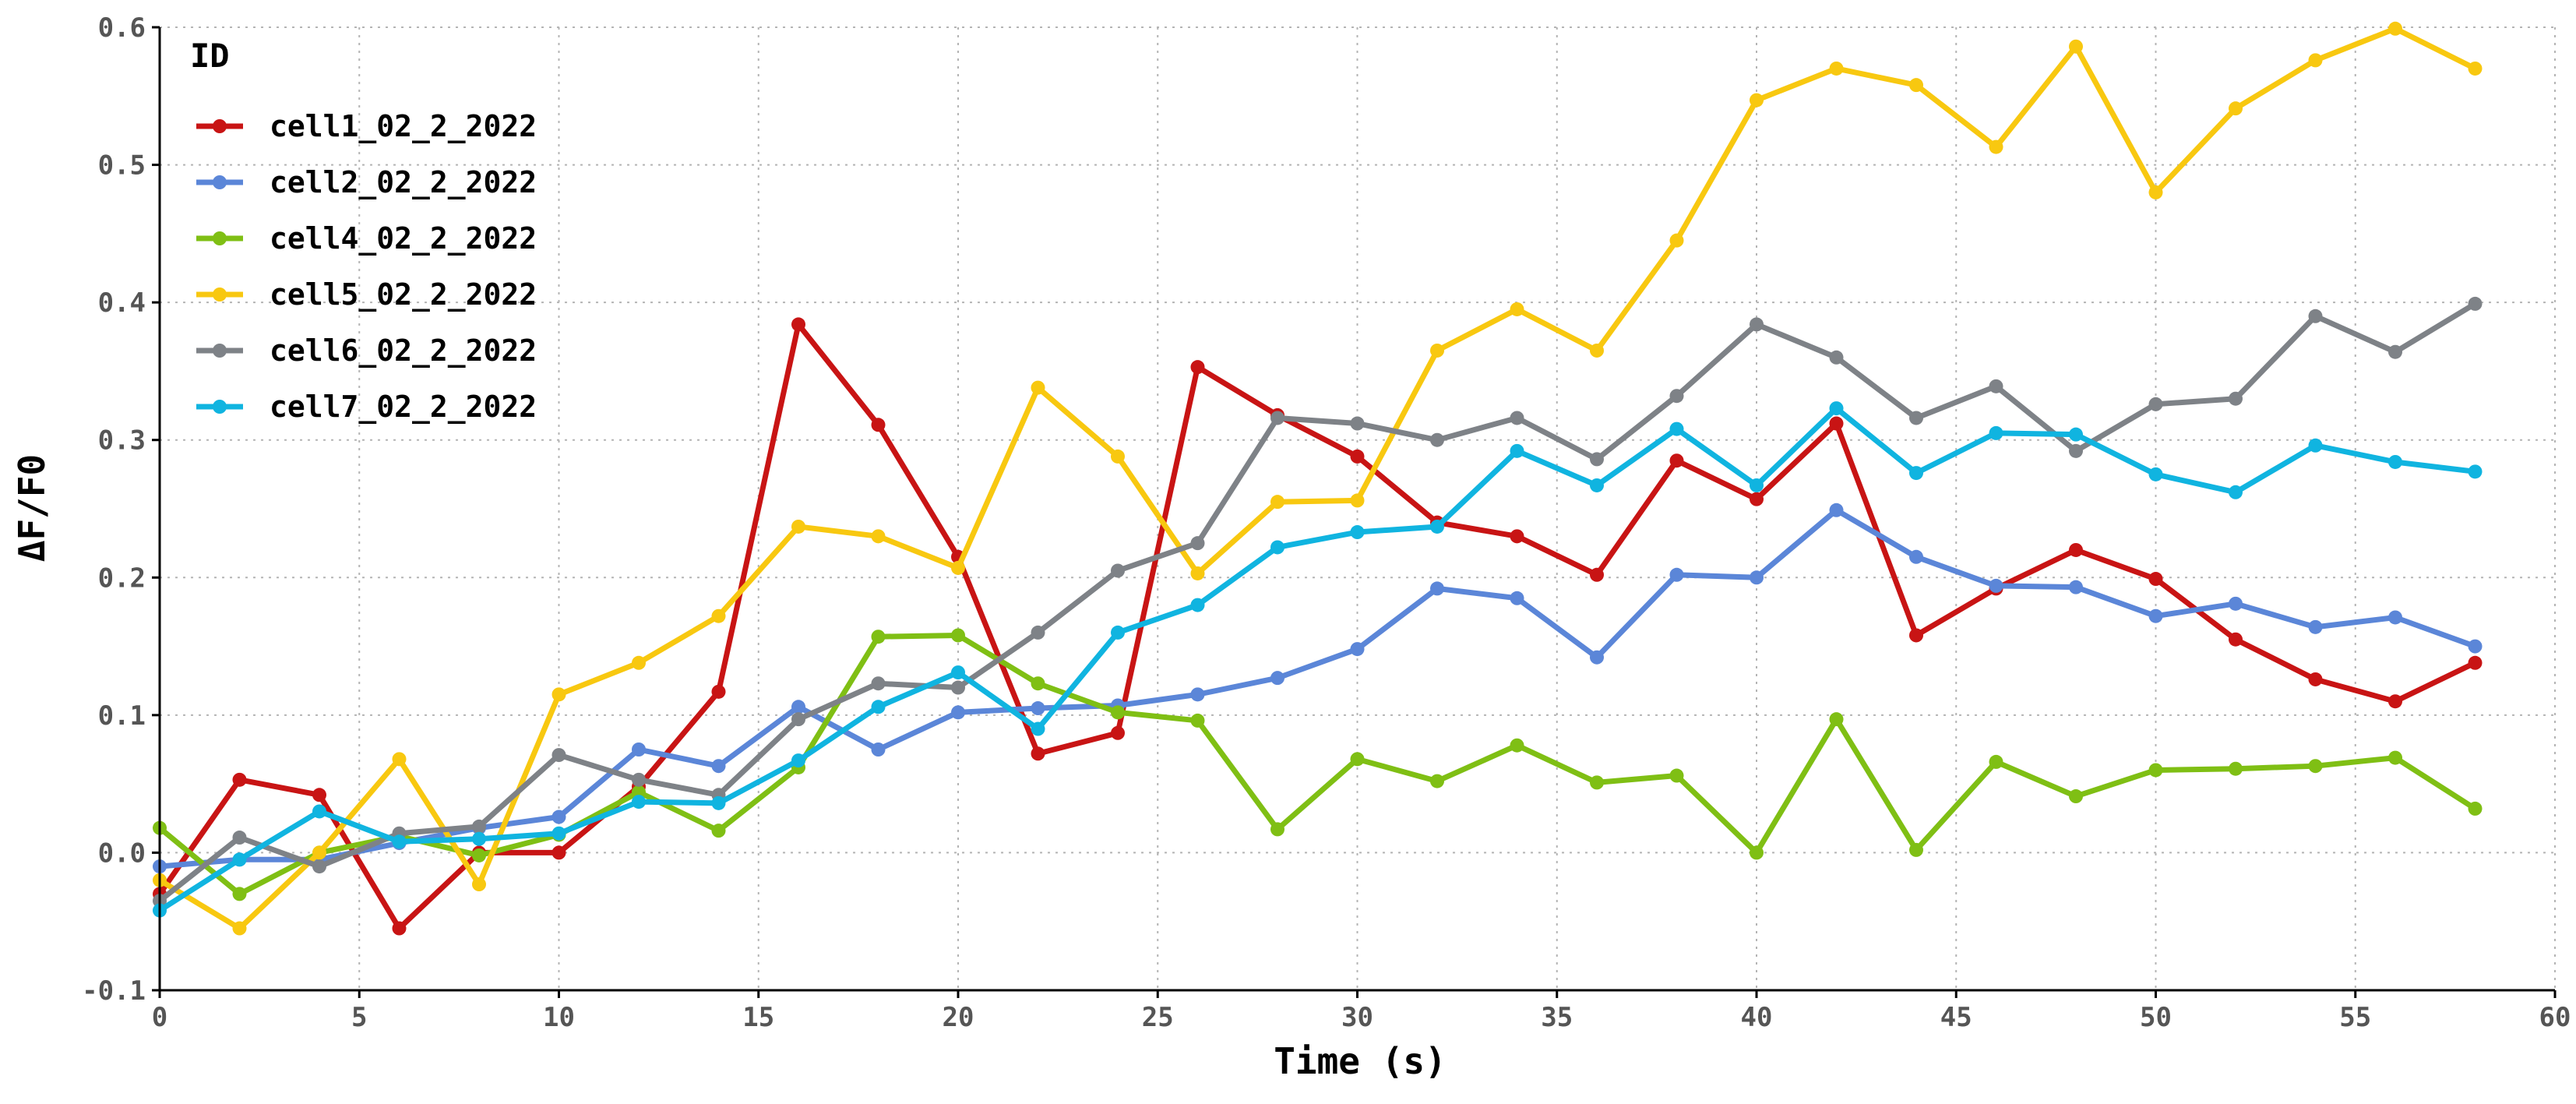 The height and width of the screenshot is (1104, 2576). What do you see at coordinates (122, 441) in the screenshot?
I see `y-tick-label: 0.3` at bounding box center [122, 441].